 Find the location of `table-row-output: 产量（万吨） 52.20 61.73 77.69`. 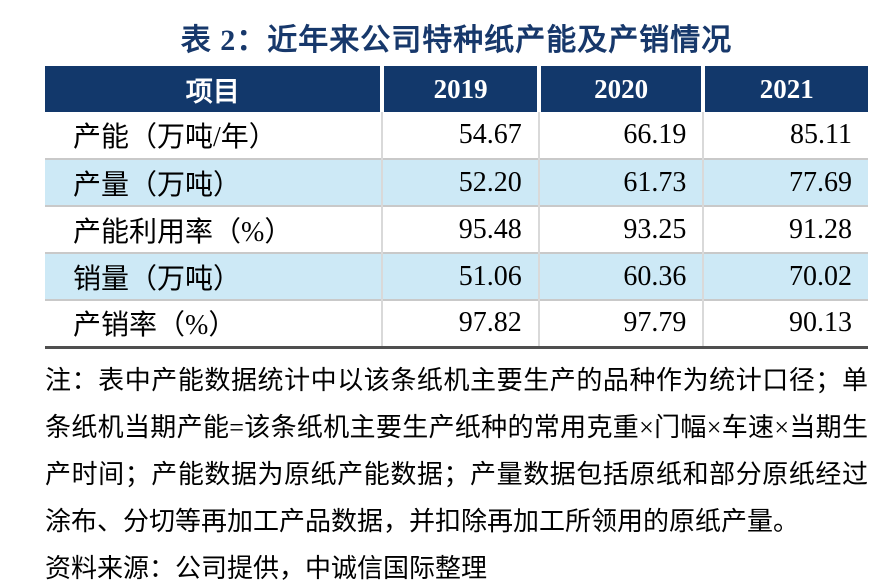

table-row-output: 产量（万吨） 52.20 61.73 77.69 is located at coordinates (456, 182).